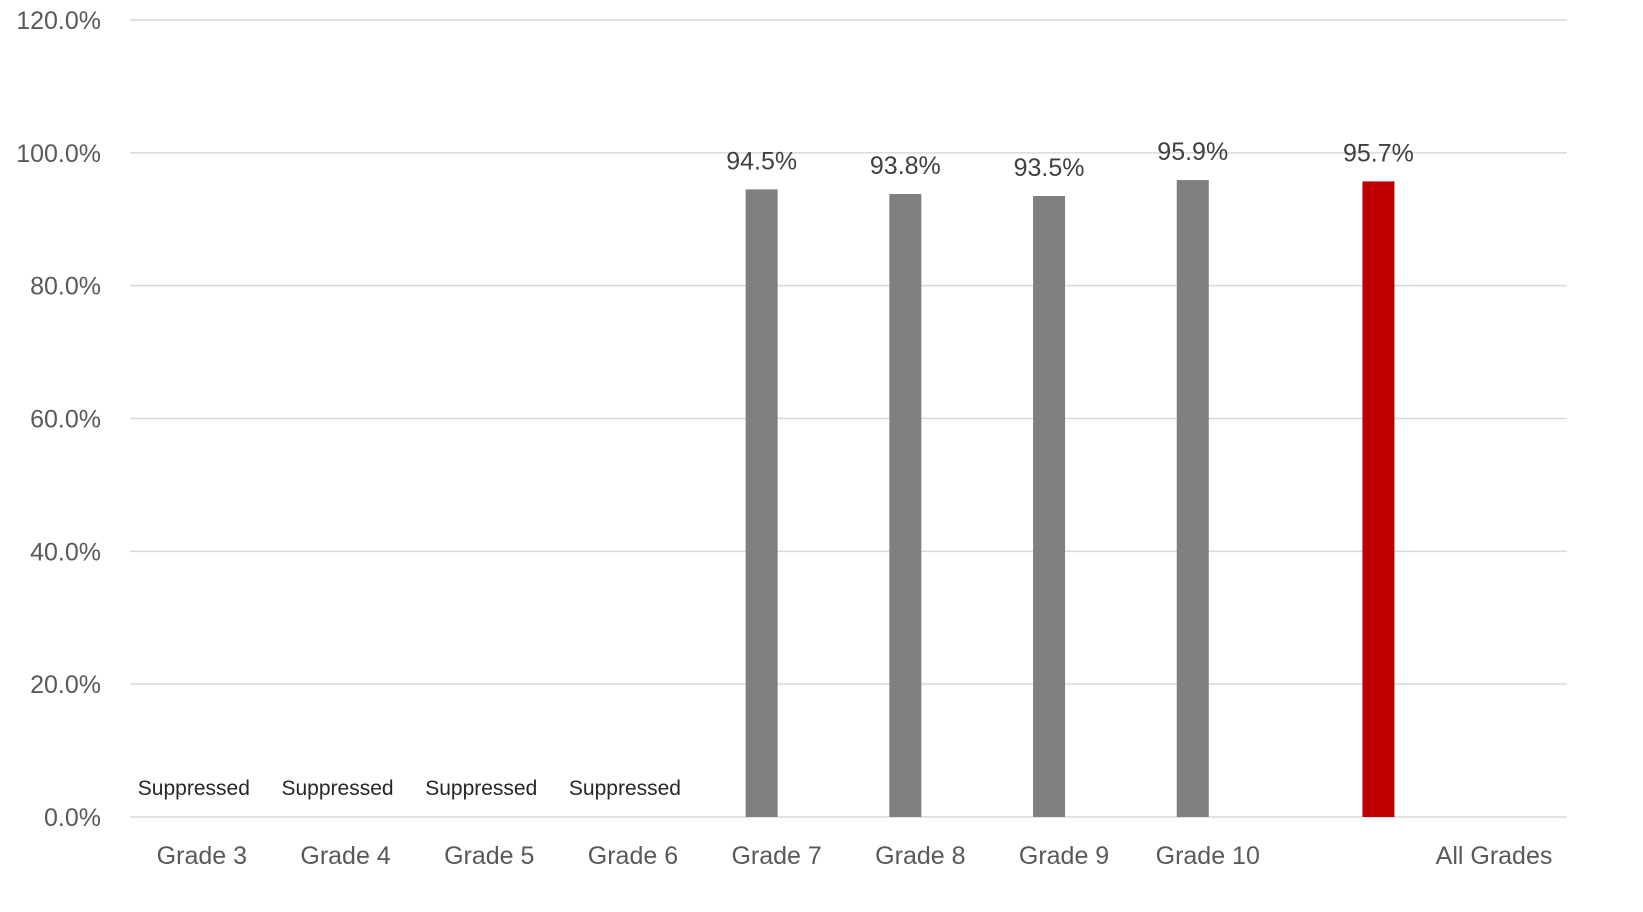 The image size is (1643, 912). Describe the element at coordinates (65, 420) in the screenshot. I see `y-tick-label: 60.0%` at that location.